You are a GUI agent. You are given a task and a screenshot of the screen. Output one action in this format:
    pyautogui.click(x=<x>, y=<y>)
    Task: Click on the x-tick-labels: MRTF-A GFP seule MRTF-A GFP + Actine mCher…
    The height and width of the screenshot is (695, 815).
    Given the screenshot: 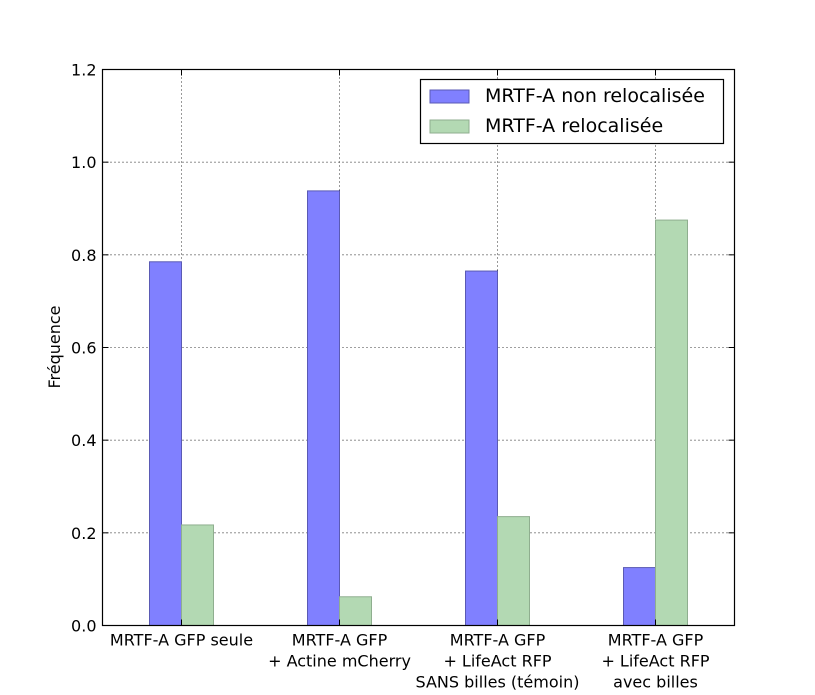 What is the action you would take?
    pyautogui.click(x=410, y=661)
    